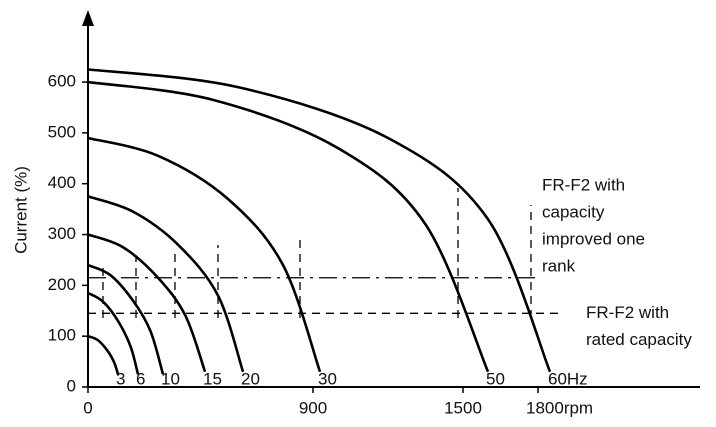 The width and height of the screenshot is (716, 427). What do you see at coordinates (212, 378) in the screenshot?
I see `curve-label: 15` at bounding box center [212, 378].